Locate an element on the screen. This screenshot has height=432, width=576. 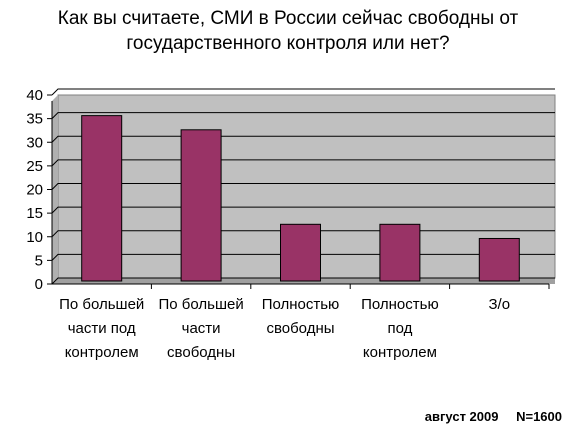
y-tick-label: 20 is located at coordinates (34, 190).